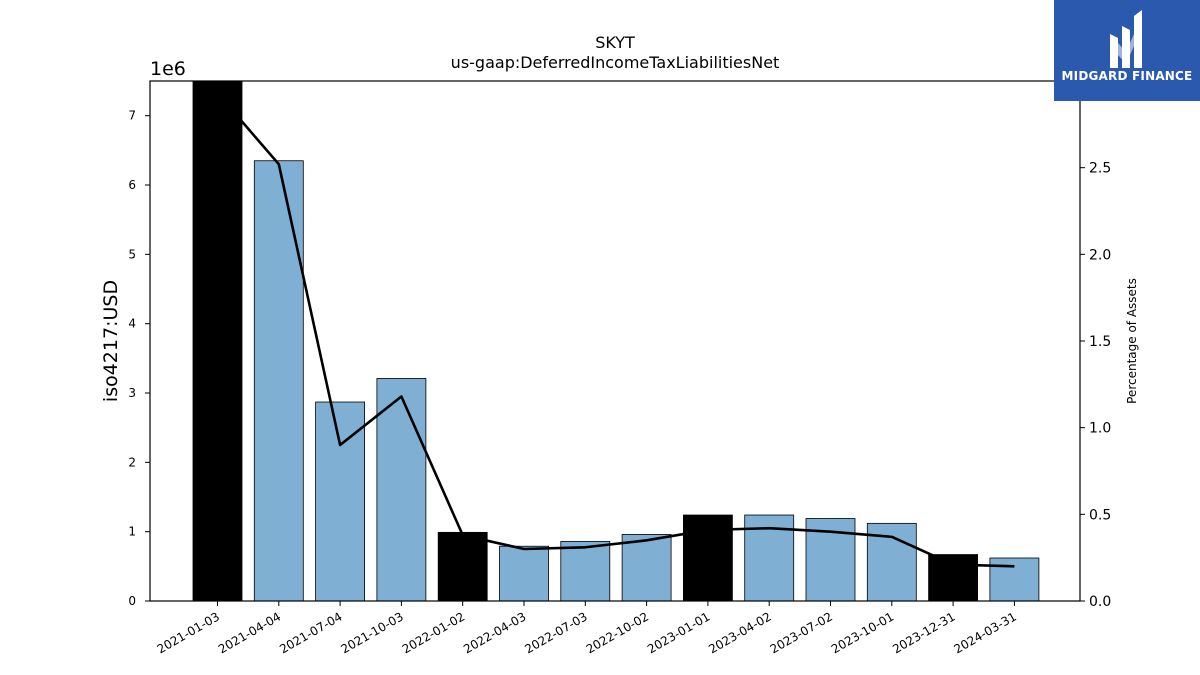 The image size is (1200, 675). What do you see at coordinates (132, 462) in the screenshot?
I see `y-tick-label: 2` at bounding box center [132, 462].